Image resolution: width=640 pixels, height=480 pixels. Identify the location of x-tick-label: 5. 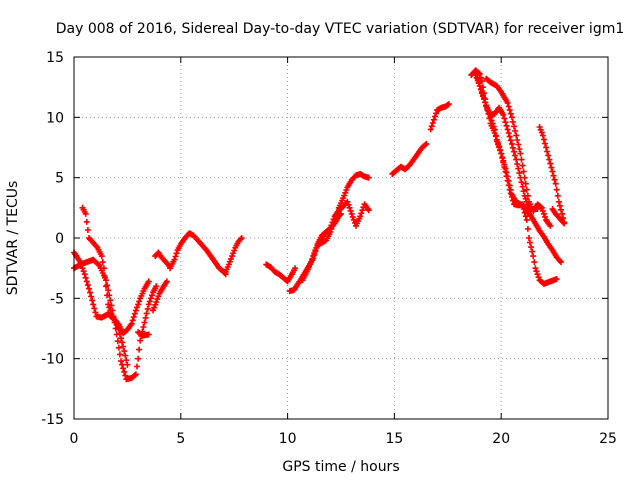
(180, 439).